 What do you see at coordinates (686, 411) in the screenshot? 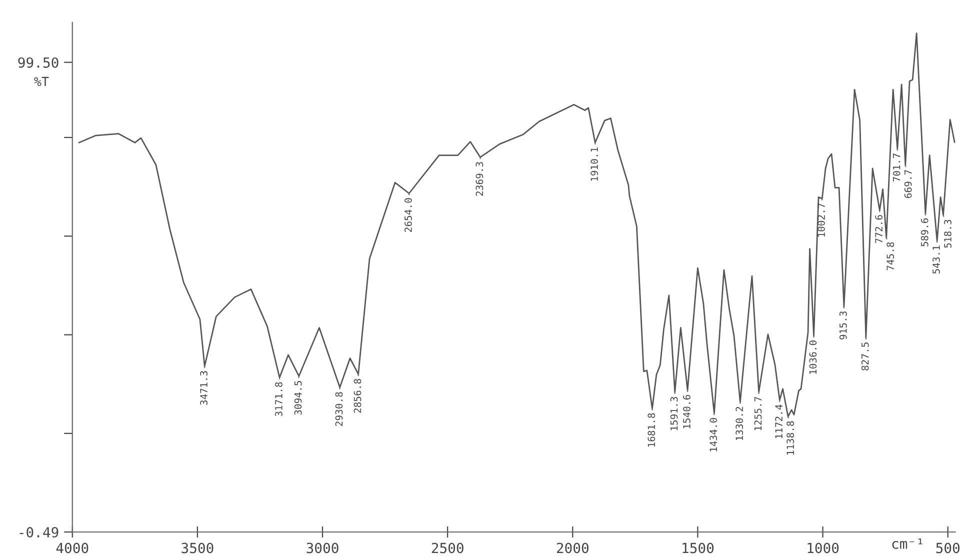
I see `annotation: 1540.6` at bounding box center [686, 411].